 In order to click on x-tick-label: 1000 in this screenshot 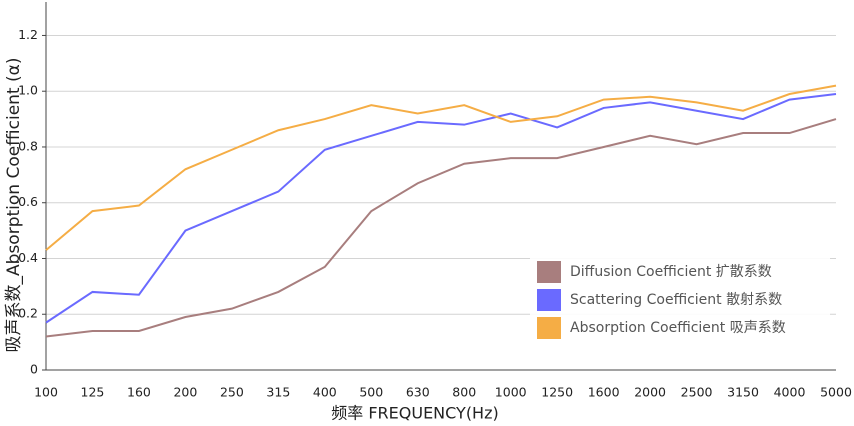, I will do `click(511, 392)`.